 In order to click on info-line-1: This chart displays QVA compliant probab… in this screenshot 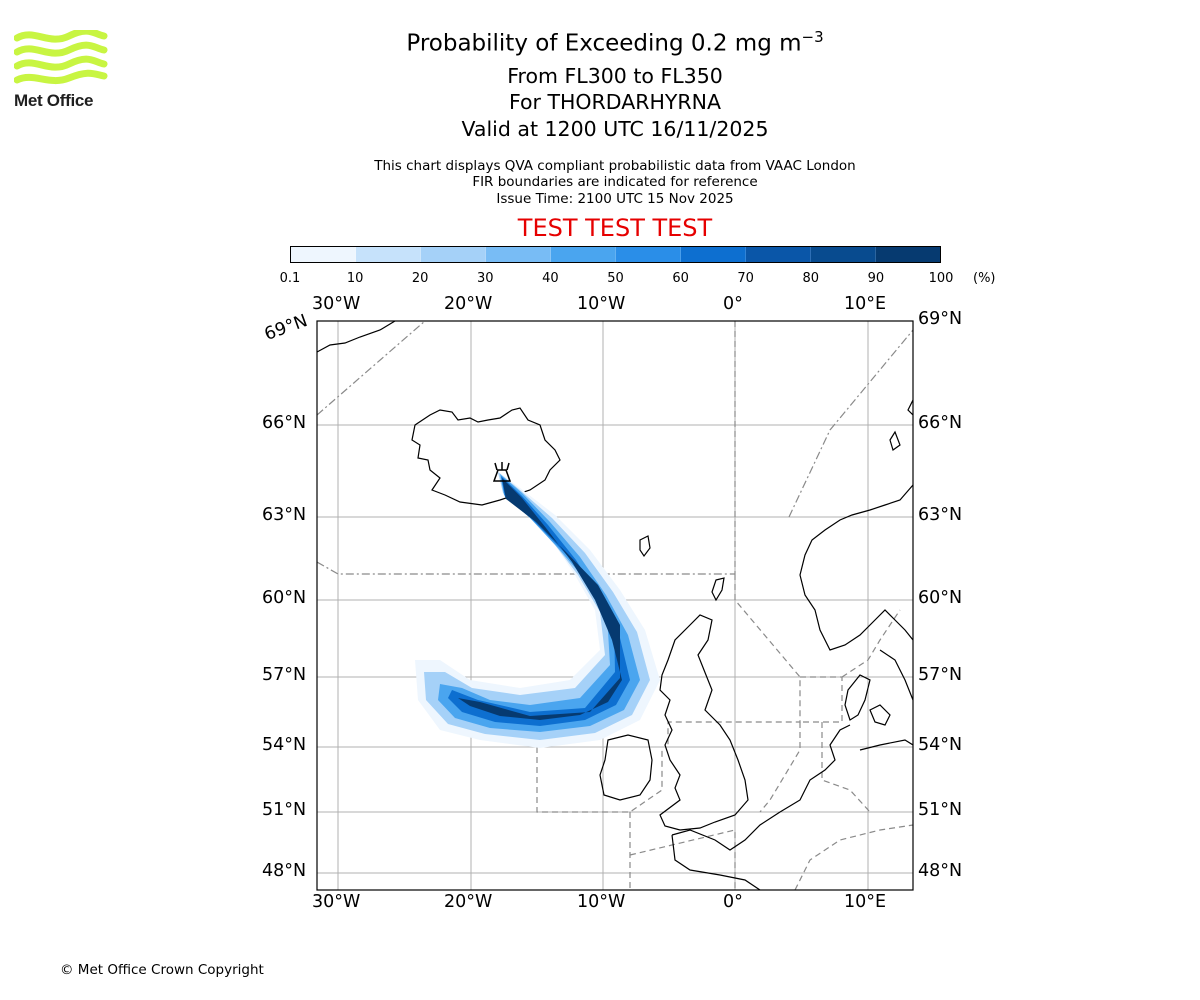, I will do `click(615, 166)`.